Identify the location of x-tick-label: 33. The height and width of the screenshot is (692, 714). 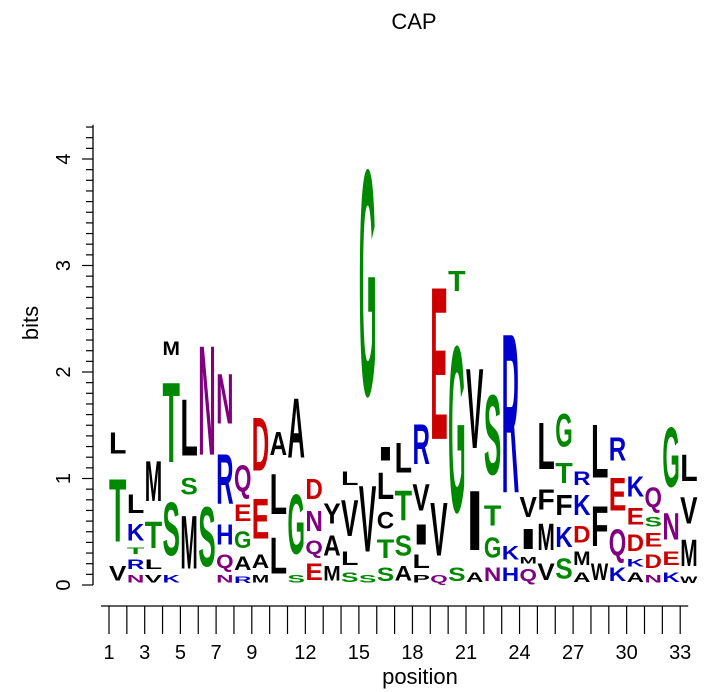
(680, 653).